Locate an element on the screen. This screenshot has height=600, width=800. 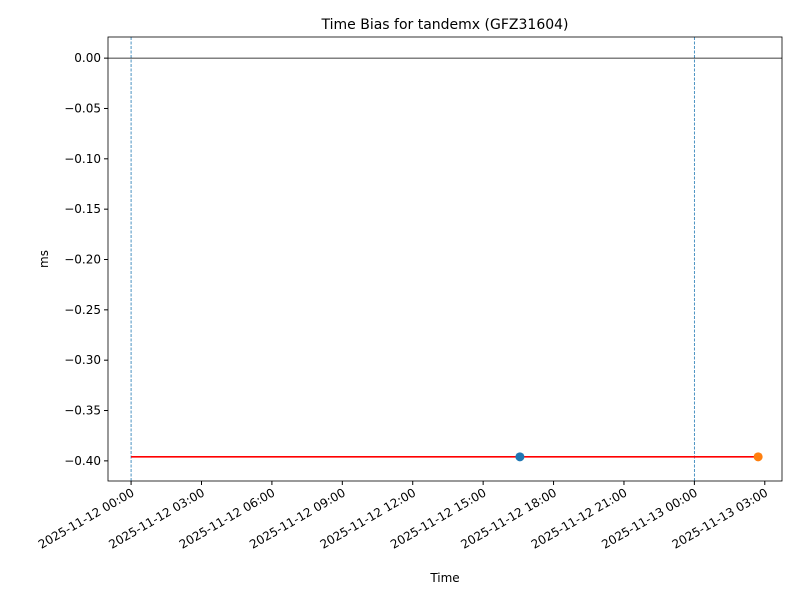
y-axis-label: ms is located at coordinates (44, 259).